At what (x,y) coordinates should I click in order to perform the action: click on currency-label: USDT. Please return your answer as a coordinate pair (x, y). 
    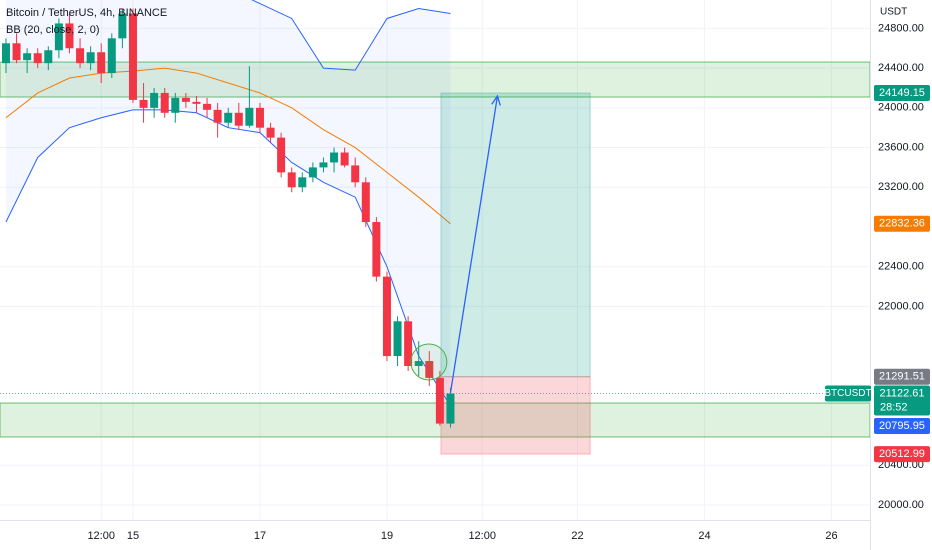
    Looking at the image, I should click on (893, 12).